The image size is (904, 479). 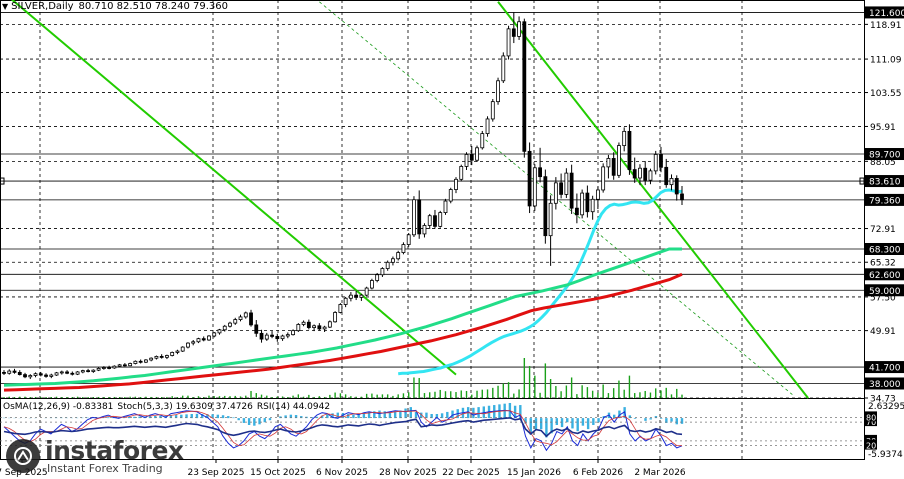 I want to click on watermark-logo: instaforex Instant Forex Trading, so click(x=95, y=456).